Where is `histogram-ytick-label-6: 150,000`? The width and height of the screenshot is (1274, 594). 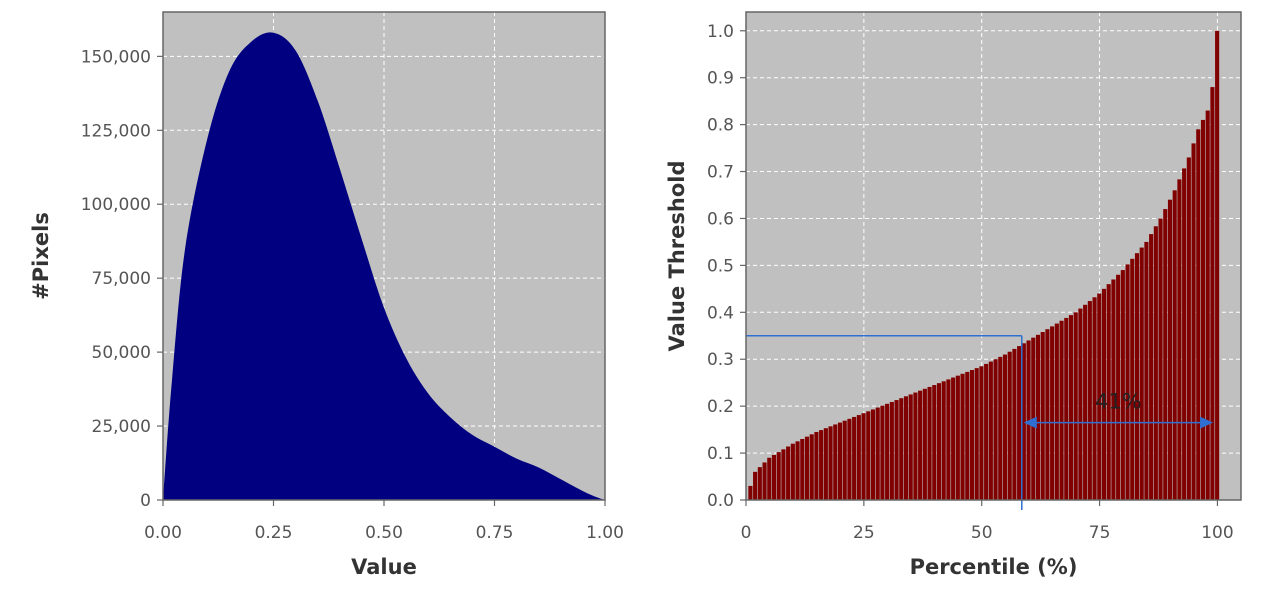 histogram-ytick-label-6: 150,000 is located at coordinates (116, 57).